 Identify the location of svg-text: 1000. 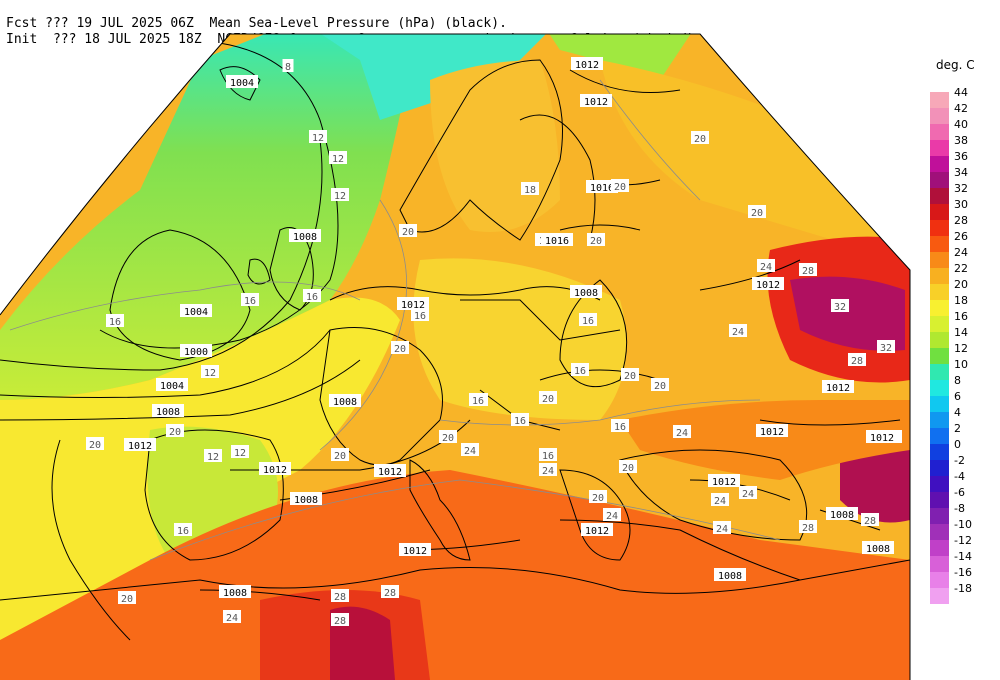
(196, 352).